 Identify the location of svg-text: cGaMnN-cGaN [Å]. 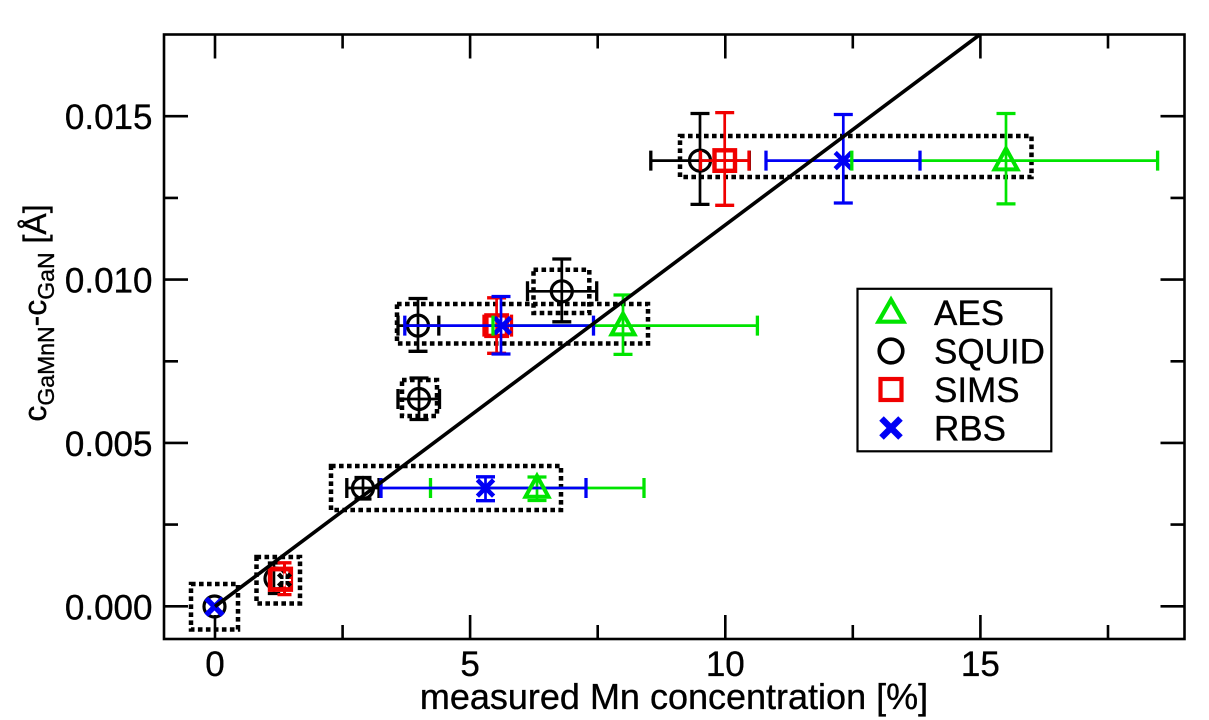
(38, 312).